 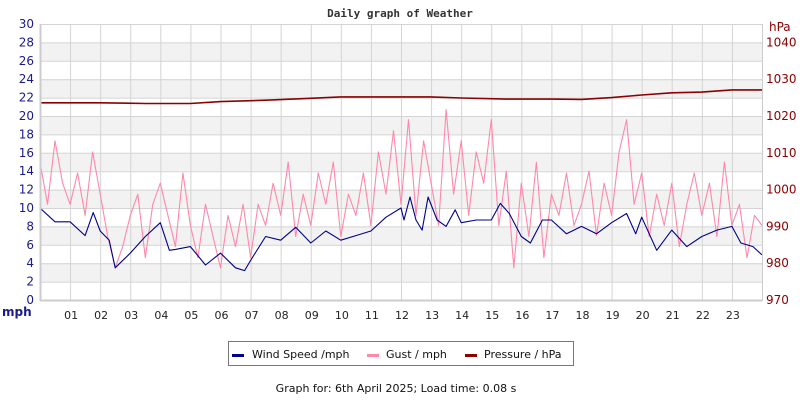 What do you see at coordinates (312, 315) in the screenshot?
I see `x-tick-label: 09` at bounding box center [312, 315].